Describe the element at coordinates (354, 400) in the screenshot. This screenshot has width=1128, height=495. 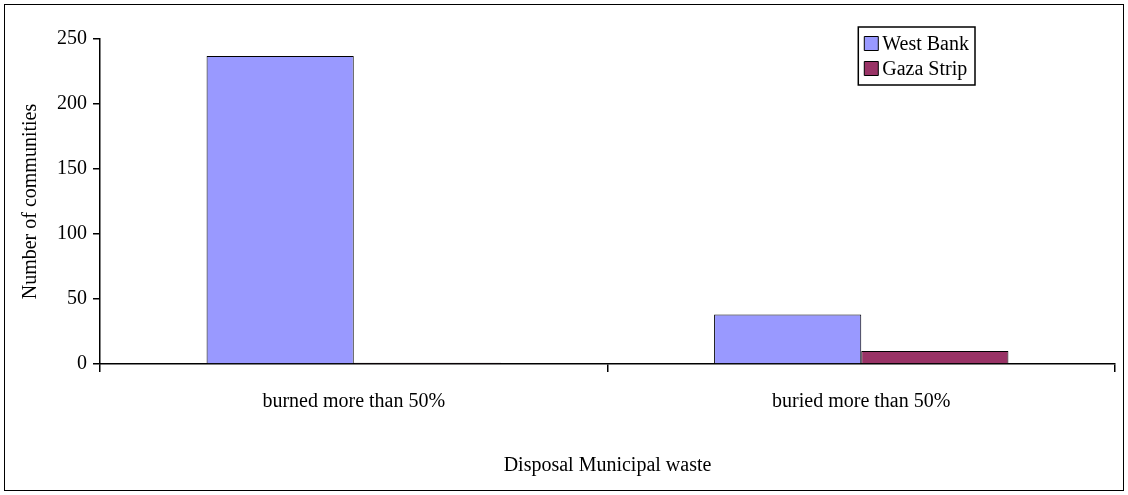
I see `x-tick-label: burned more than 50%` at that location.